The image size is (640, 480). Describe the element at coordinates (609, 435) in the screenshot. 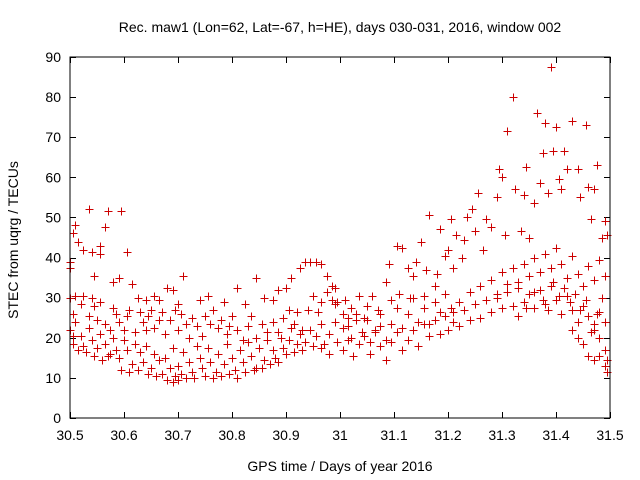

I see `x-tick-label: 31.5` at that location.